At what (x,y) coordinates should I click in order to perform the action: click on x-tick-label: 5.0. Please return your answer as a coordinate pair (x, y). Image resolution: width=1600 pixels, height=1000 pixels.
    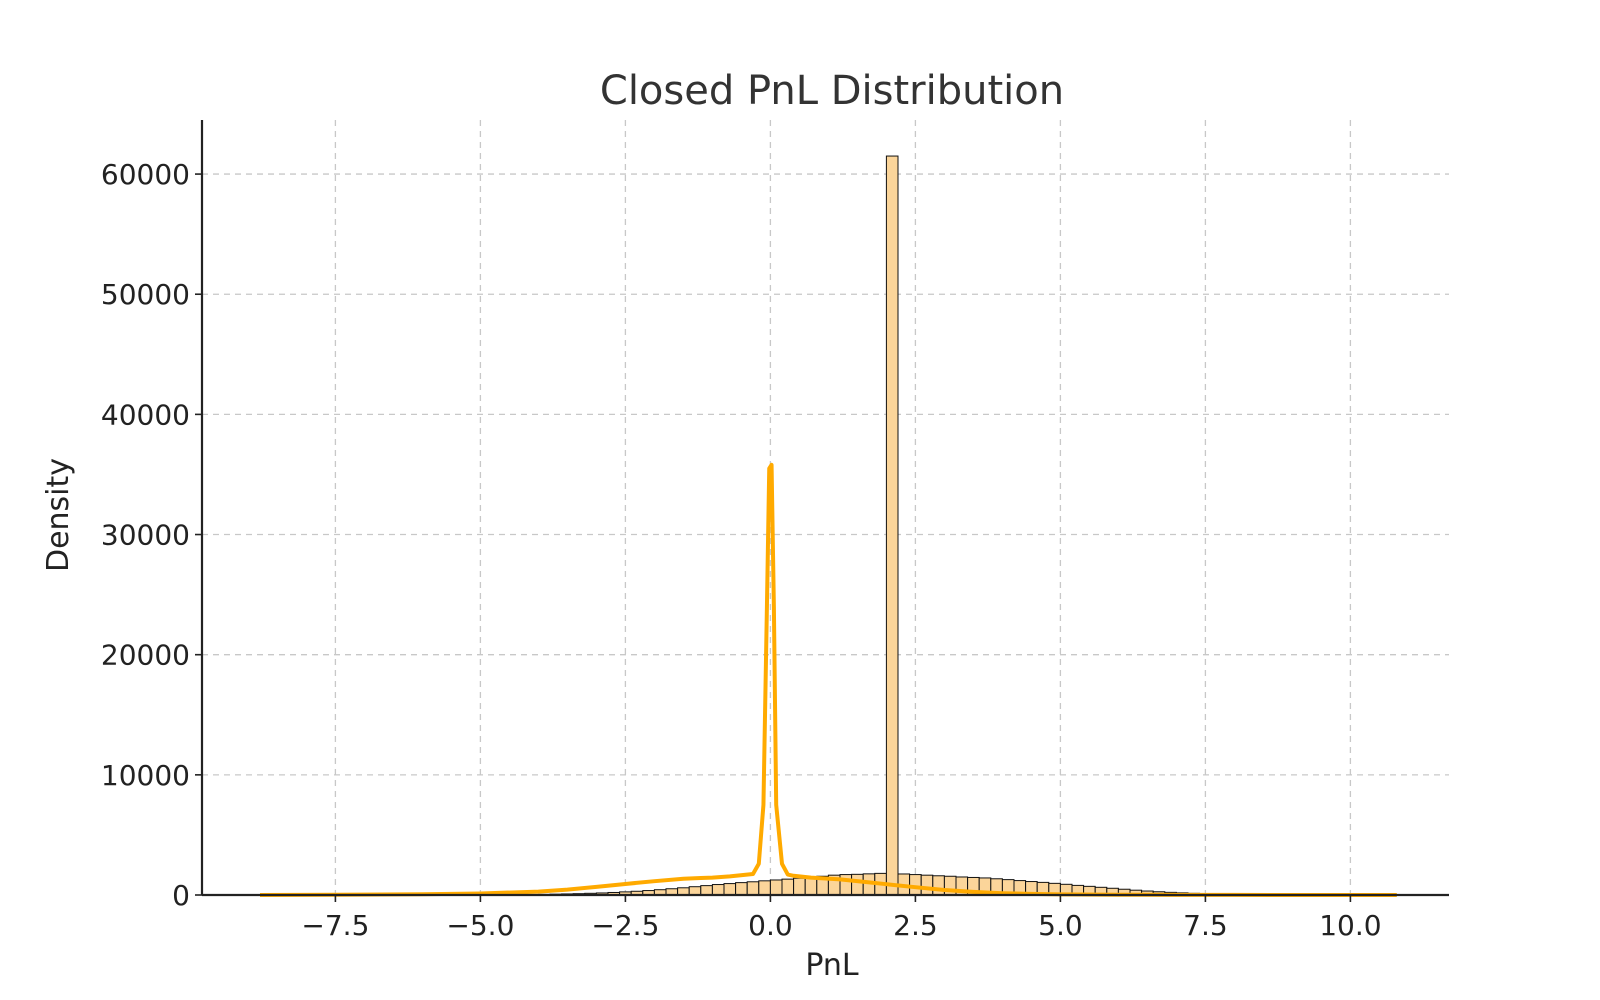
    Looking at the image, I should click on (1060, 925).